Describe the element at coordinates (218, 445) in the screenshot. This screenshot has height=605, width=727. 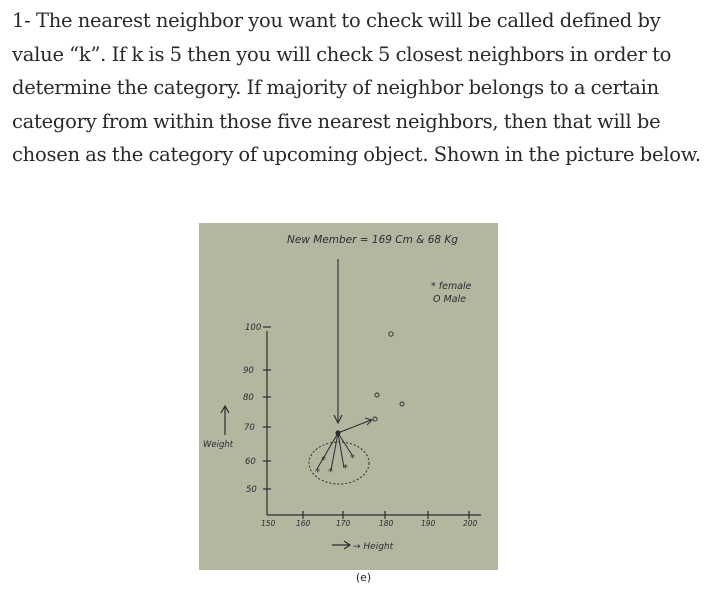
I see `y-axis-label: Weight` at that location.